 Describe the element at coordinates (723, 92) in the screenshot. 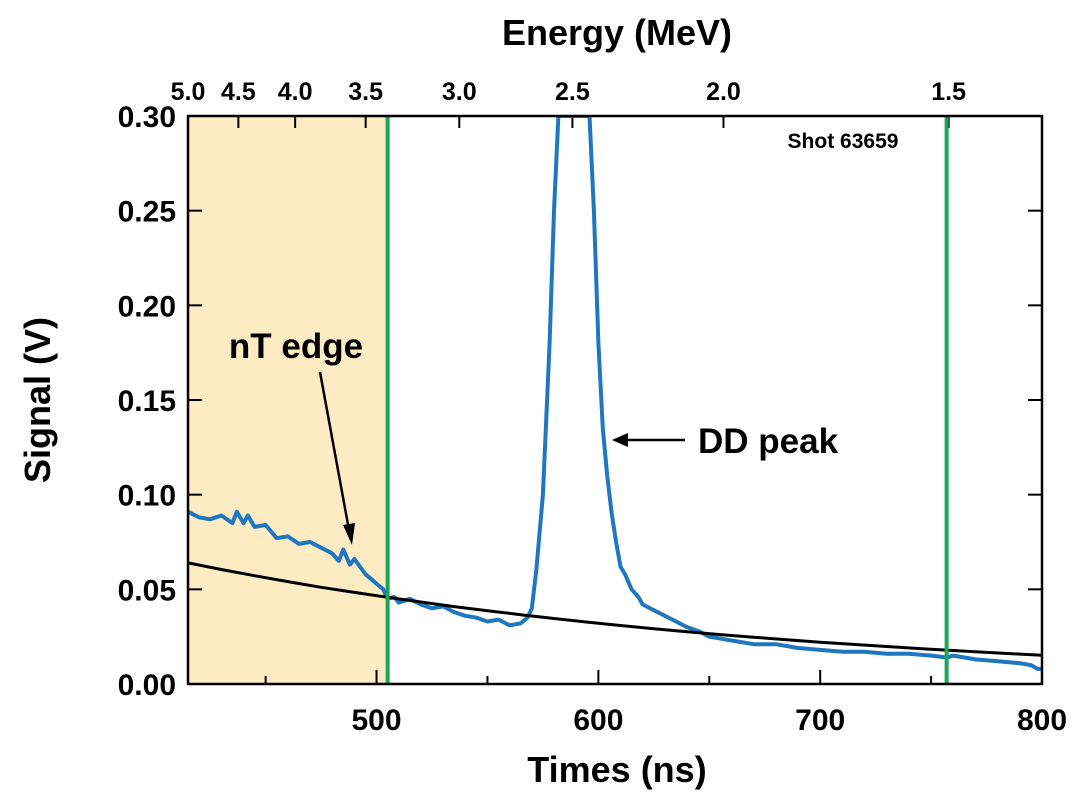

I see `energy-tick-label: 2.0` at that location.